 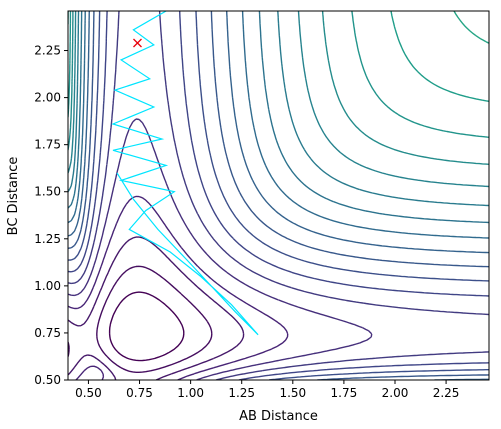 I want to click on x-tick-label: 0.75, so click(x=139, y=393).